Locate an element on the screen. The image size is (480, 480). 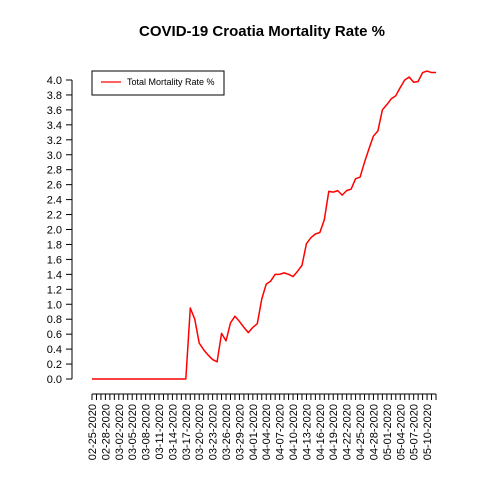
y-tick-label: 1.6 is located at coordinates (54, 260).